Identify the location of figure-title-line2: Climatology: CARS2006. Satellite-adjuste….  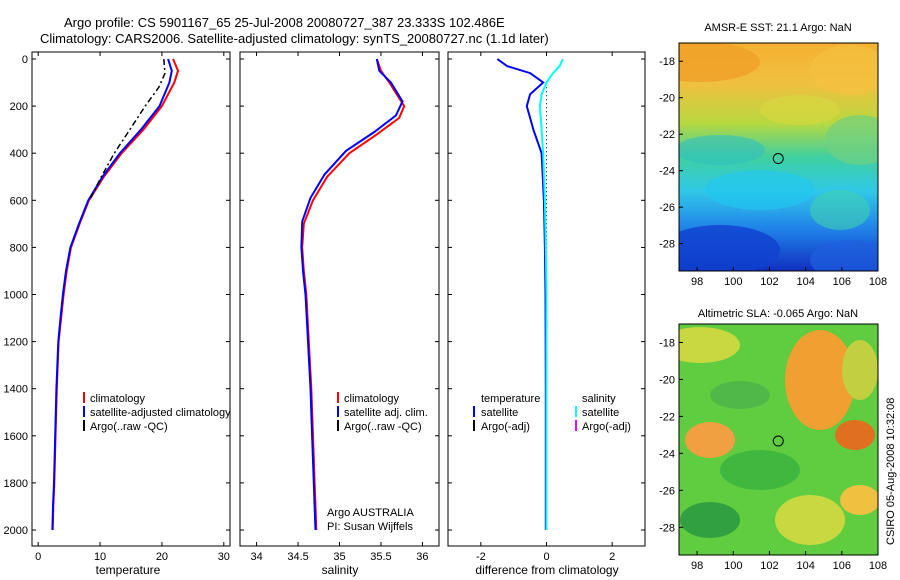
(294, 38).